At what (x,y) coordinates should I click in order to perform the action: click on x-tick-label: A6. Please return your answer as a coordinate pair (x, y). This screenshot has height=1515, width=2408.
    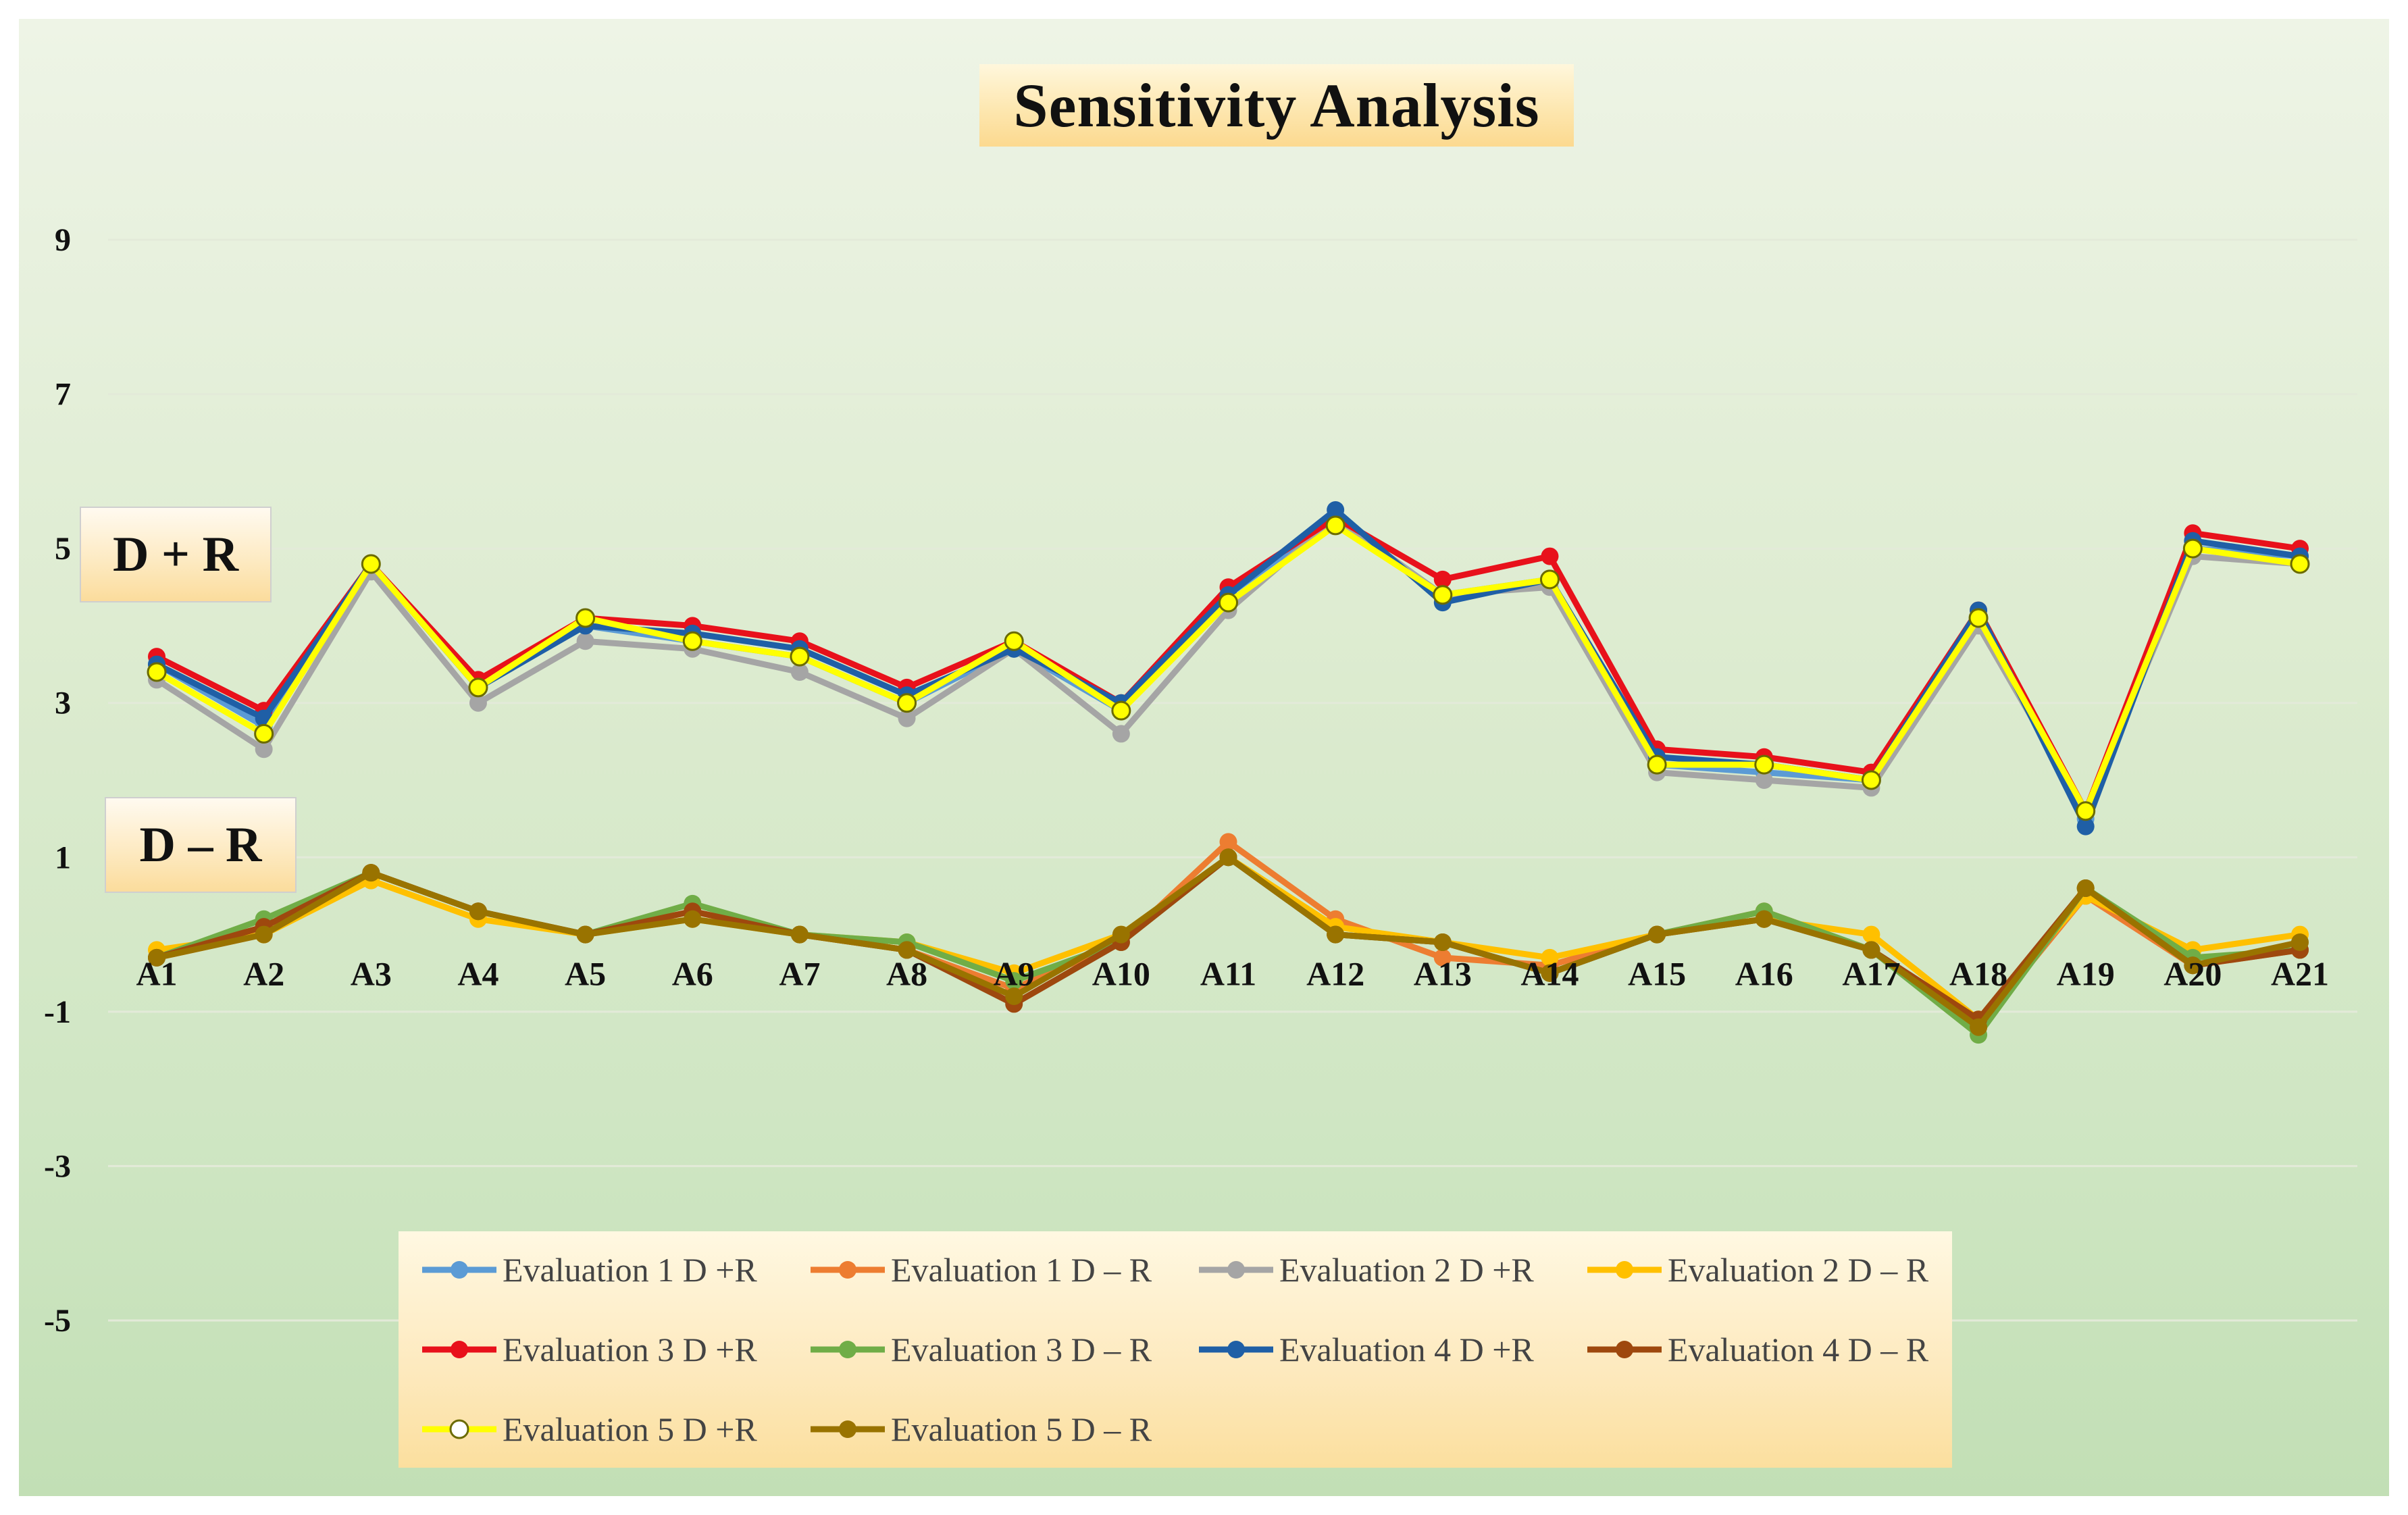
    Looking at the image, I should click on (693, 974).